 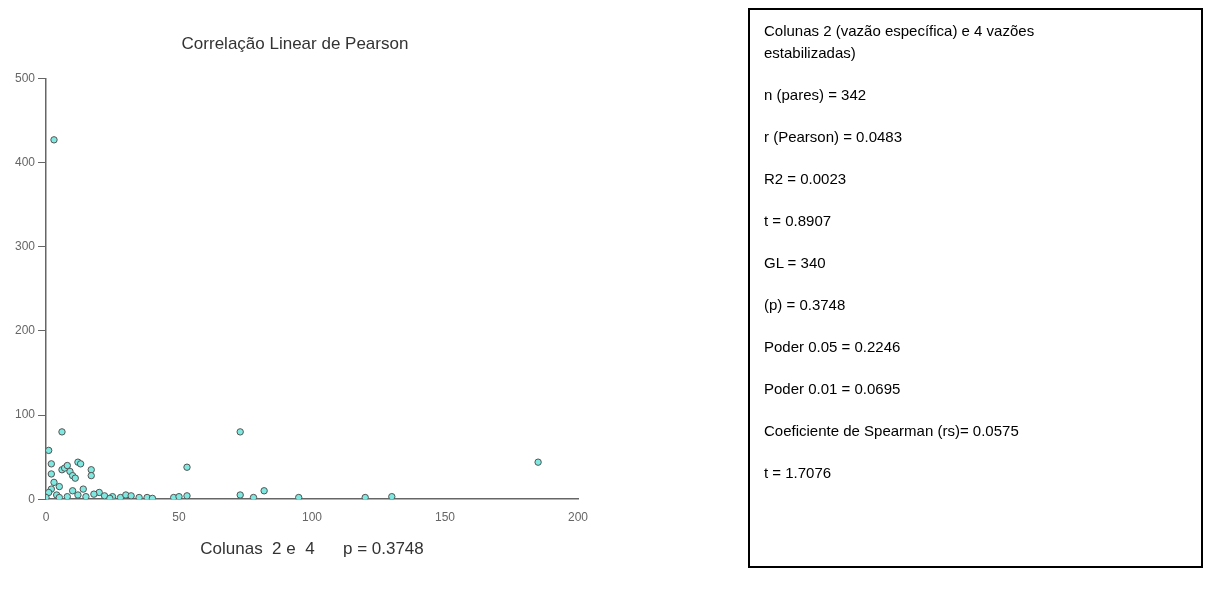 I want to click on text: R2 = 0.0023, so click(x=806, y=179).